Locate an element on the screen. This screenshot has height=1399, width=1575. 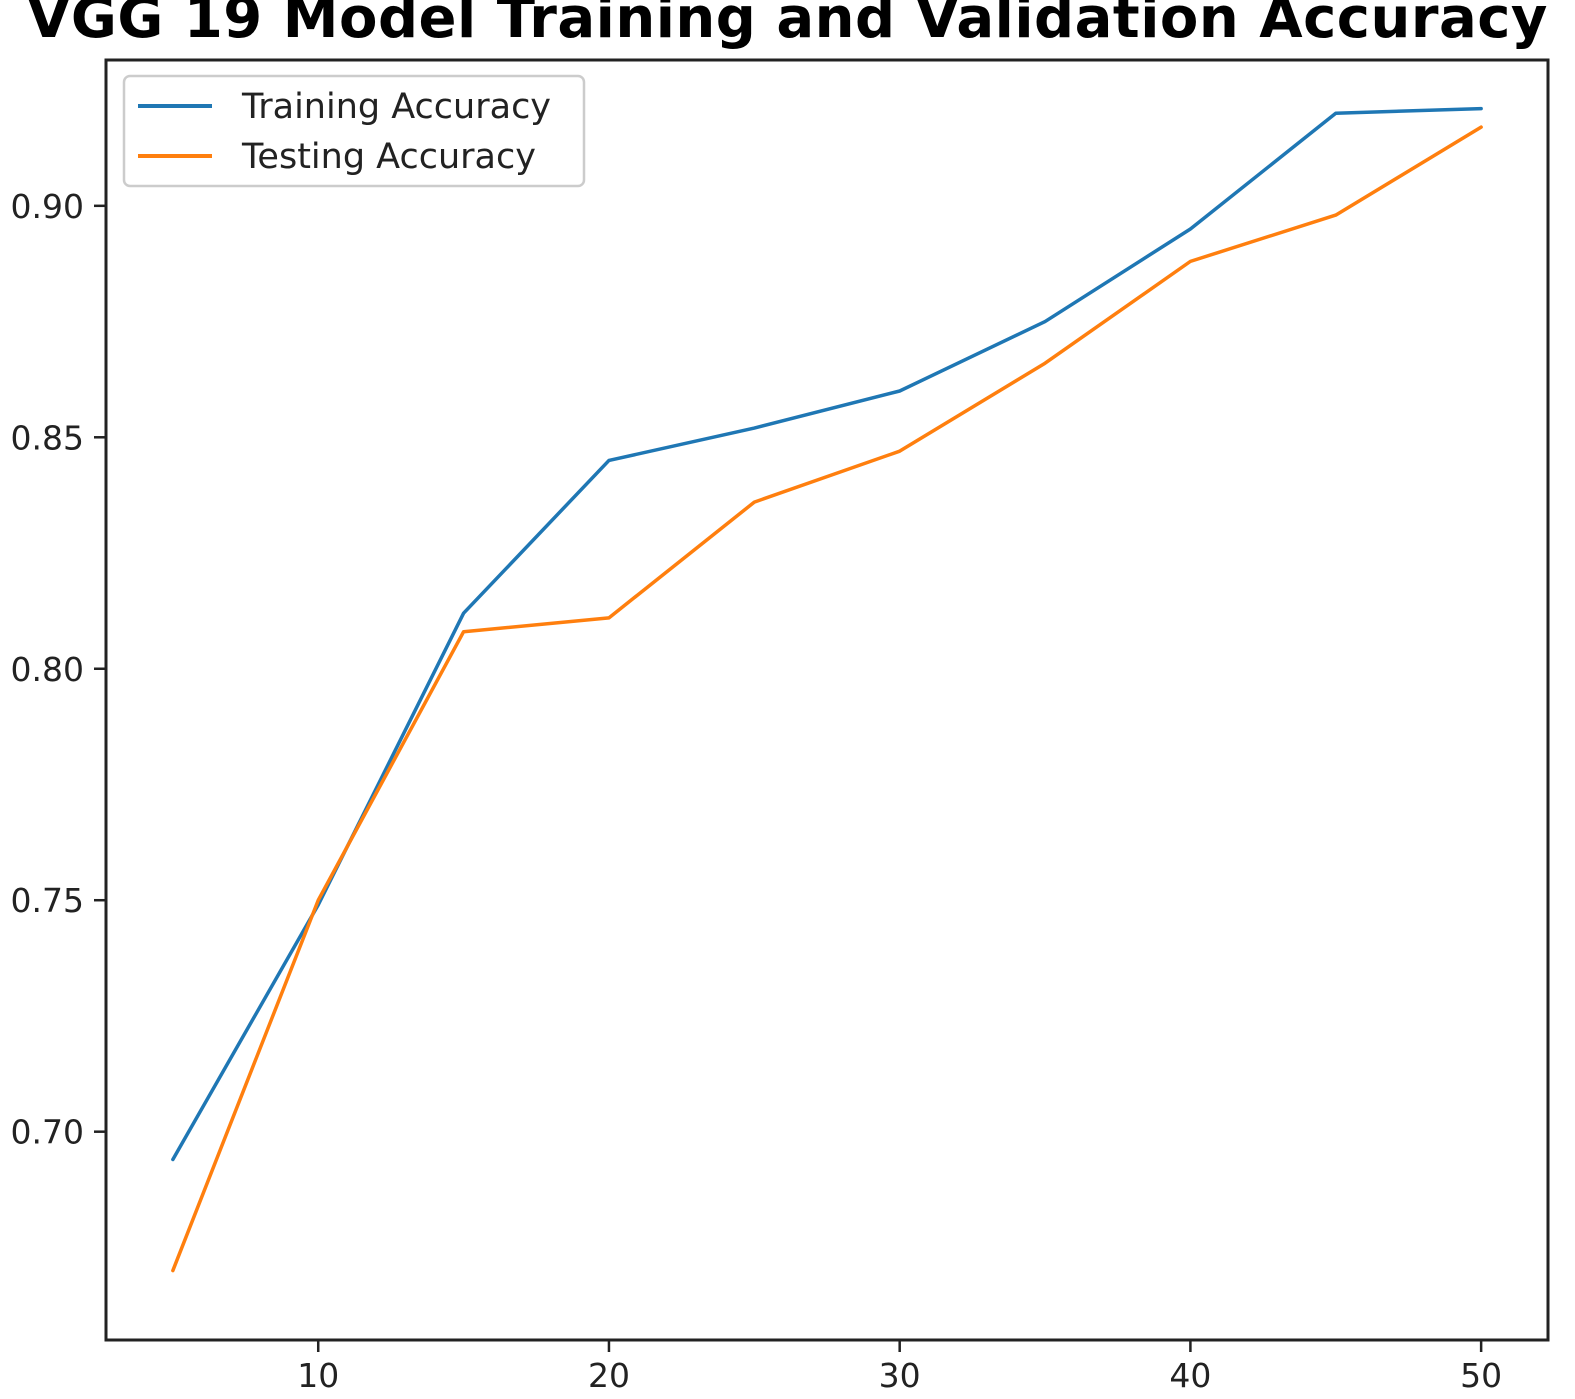
x-tick-label: 40 is located at coordinates (1190, 1375).